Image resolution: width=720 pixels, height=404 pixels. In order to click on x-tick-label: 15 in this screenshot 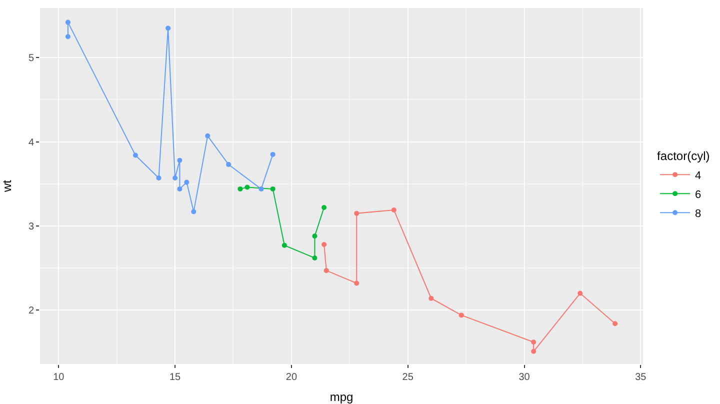, I will do `click(175, 377)`.